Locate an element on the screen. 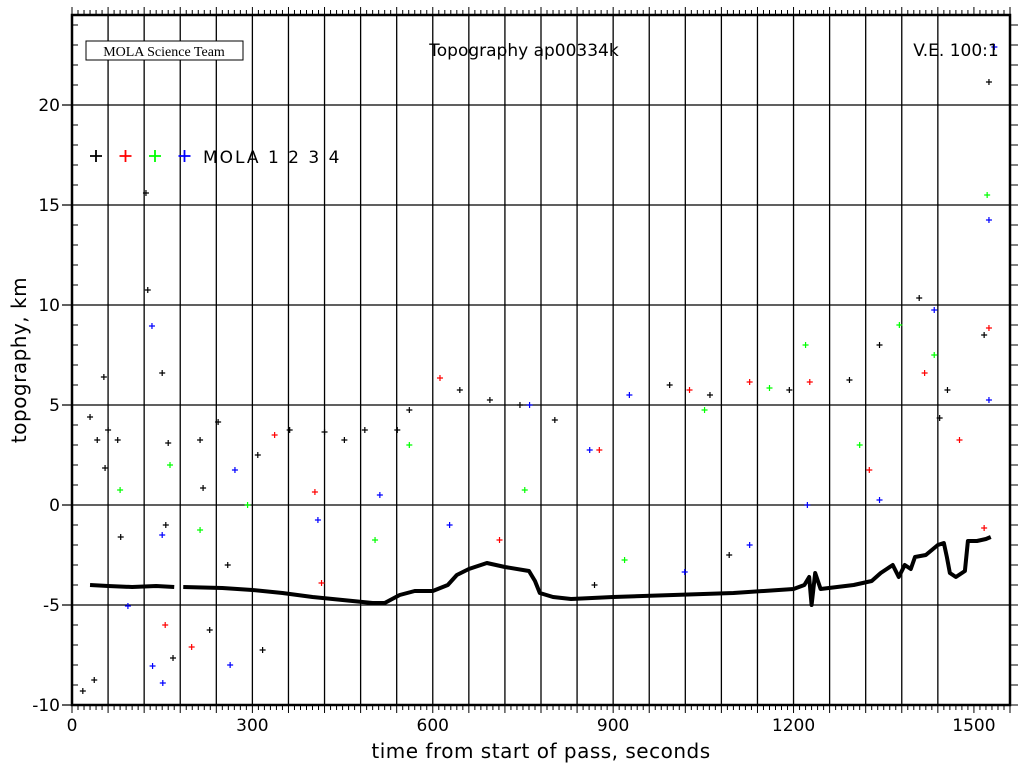 The height and width of the screenshot is (768, 1024). x-tick-label: 1200 is located at coordinates (793, 726).